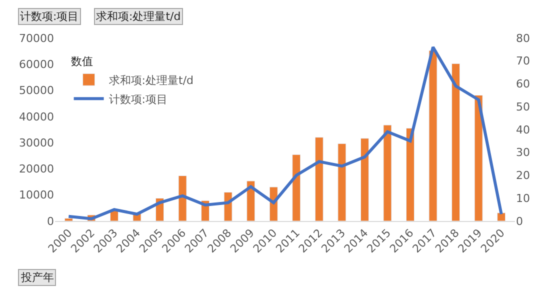 The image size is (550, 293). I want to click on y2-tick-label: 0, so click(519, 221).